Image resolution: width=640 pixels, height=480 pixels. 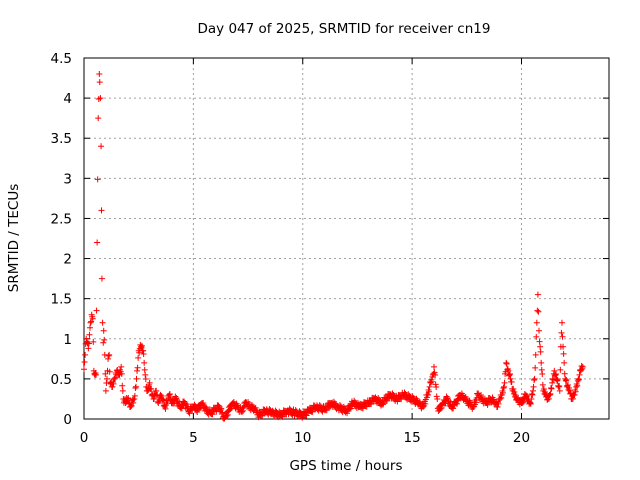 What do you see at coordinates (521, 438) in the screenshot?
I see `x-tick-label: 20` at bounding box center [521, 438].